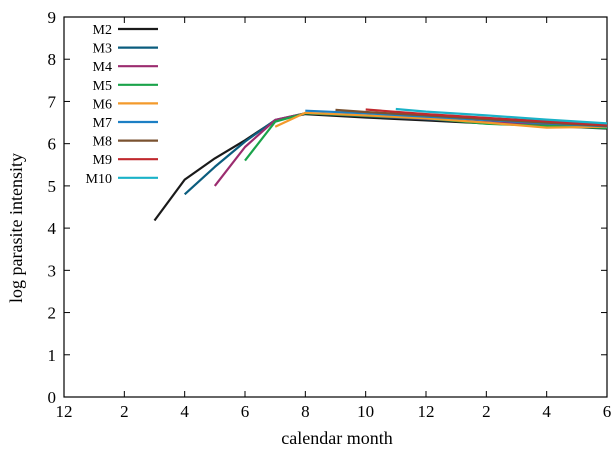  What do you see at coordinates (102, 142) in the screenshot?
I see `legend-label-m8: M8` at bounding box center [102, 142].